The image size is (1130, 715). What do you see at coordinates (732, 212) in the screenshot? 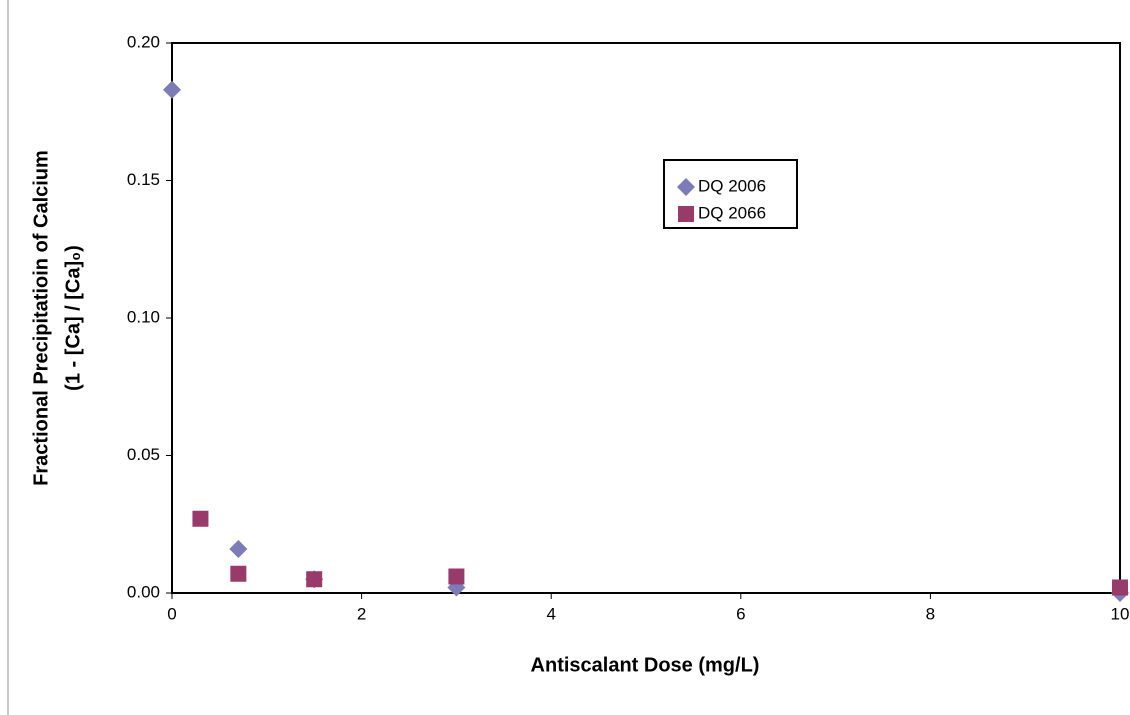
I see `legend-label: DQ 2066` at bounding box center [732, 212].